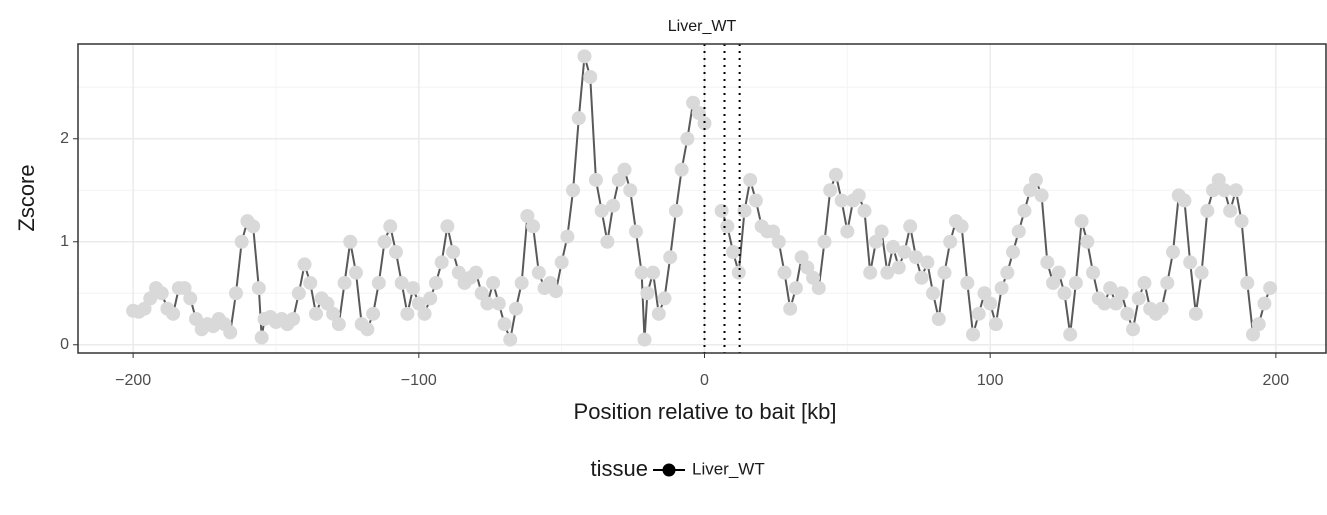 This screenshot has width=1327, height=515. I want to click on legend-label: Liver_WT, so click(728, 468).